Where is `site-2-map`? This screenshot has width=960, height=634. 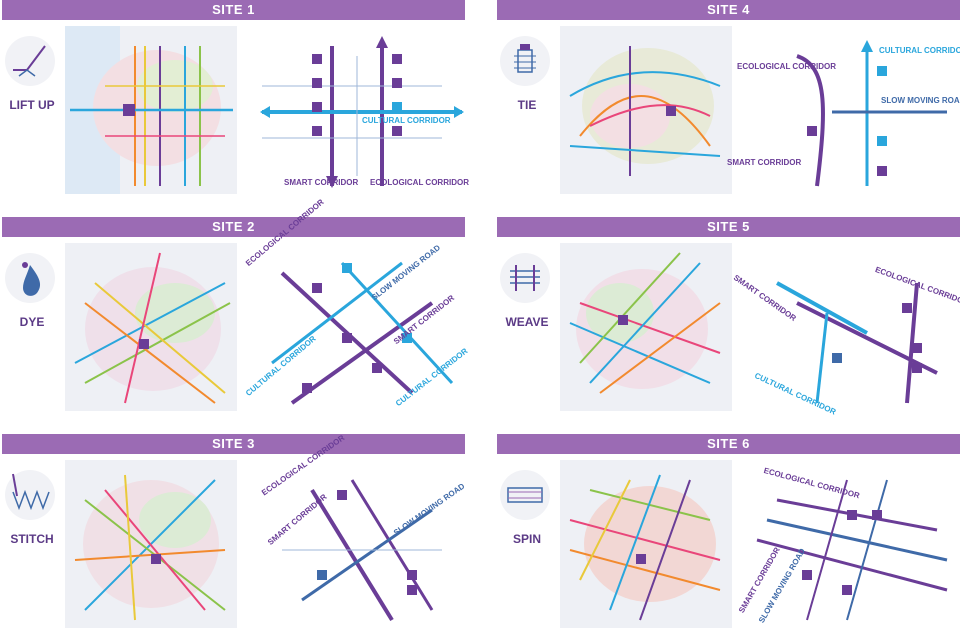 site-2-map is located at coordinates (151, 327).